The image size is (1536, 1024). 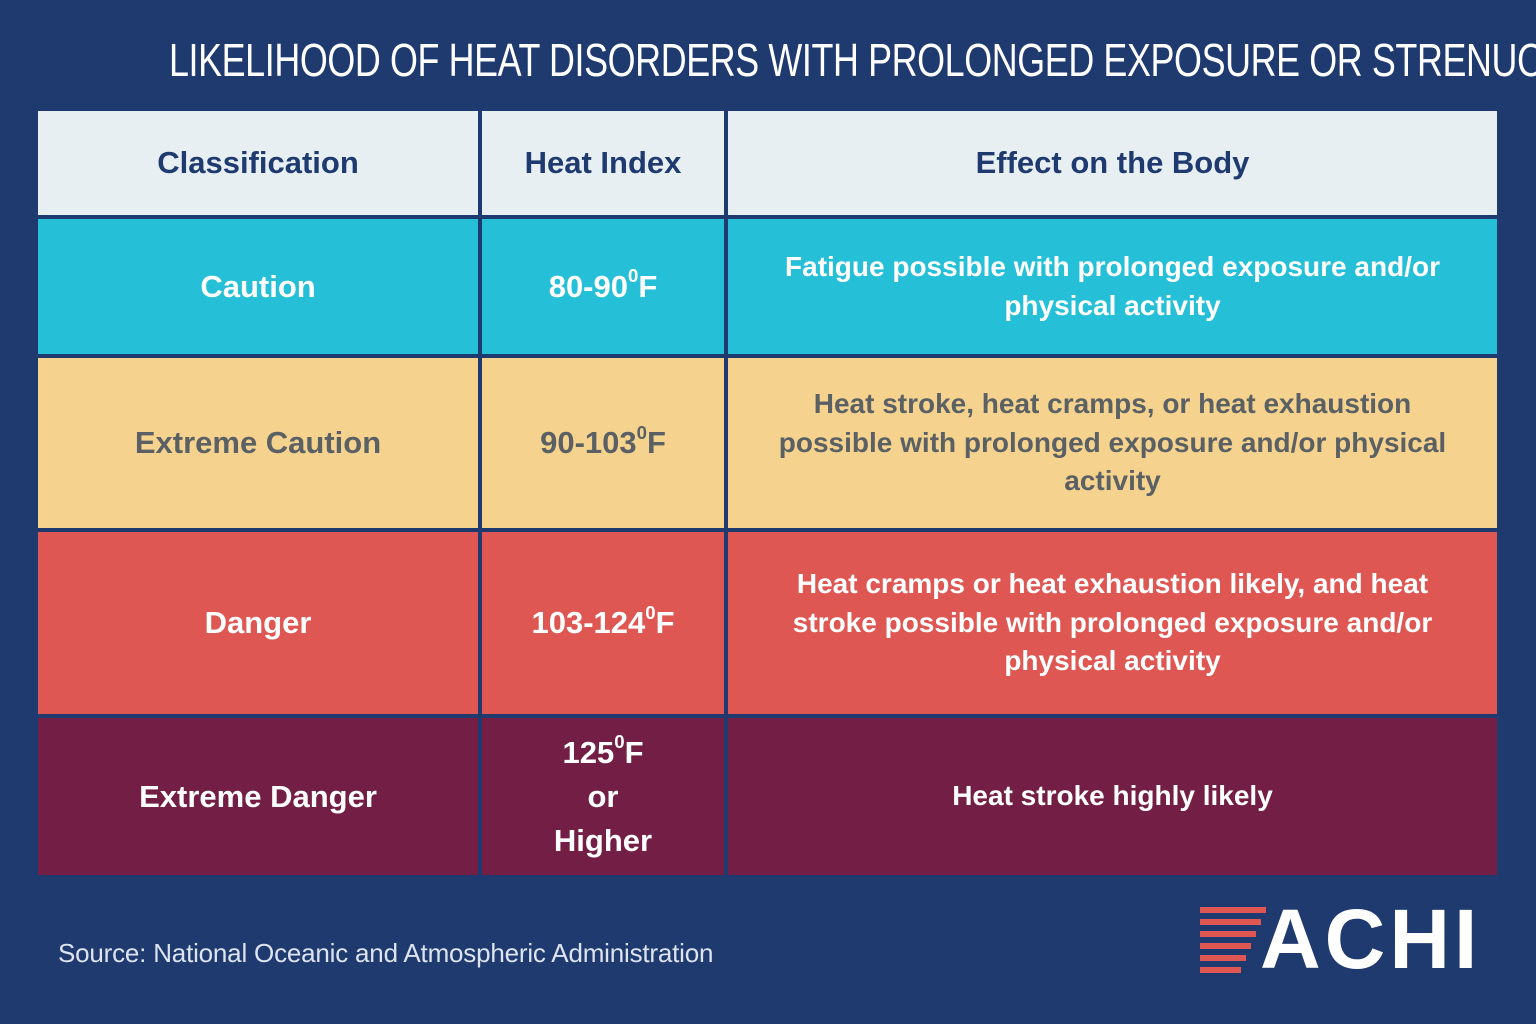 I want to click on table-row-extreme-danger-classification: Extreme Danger, so click(x=258, y=796).